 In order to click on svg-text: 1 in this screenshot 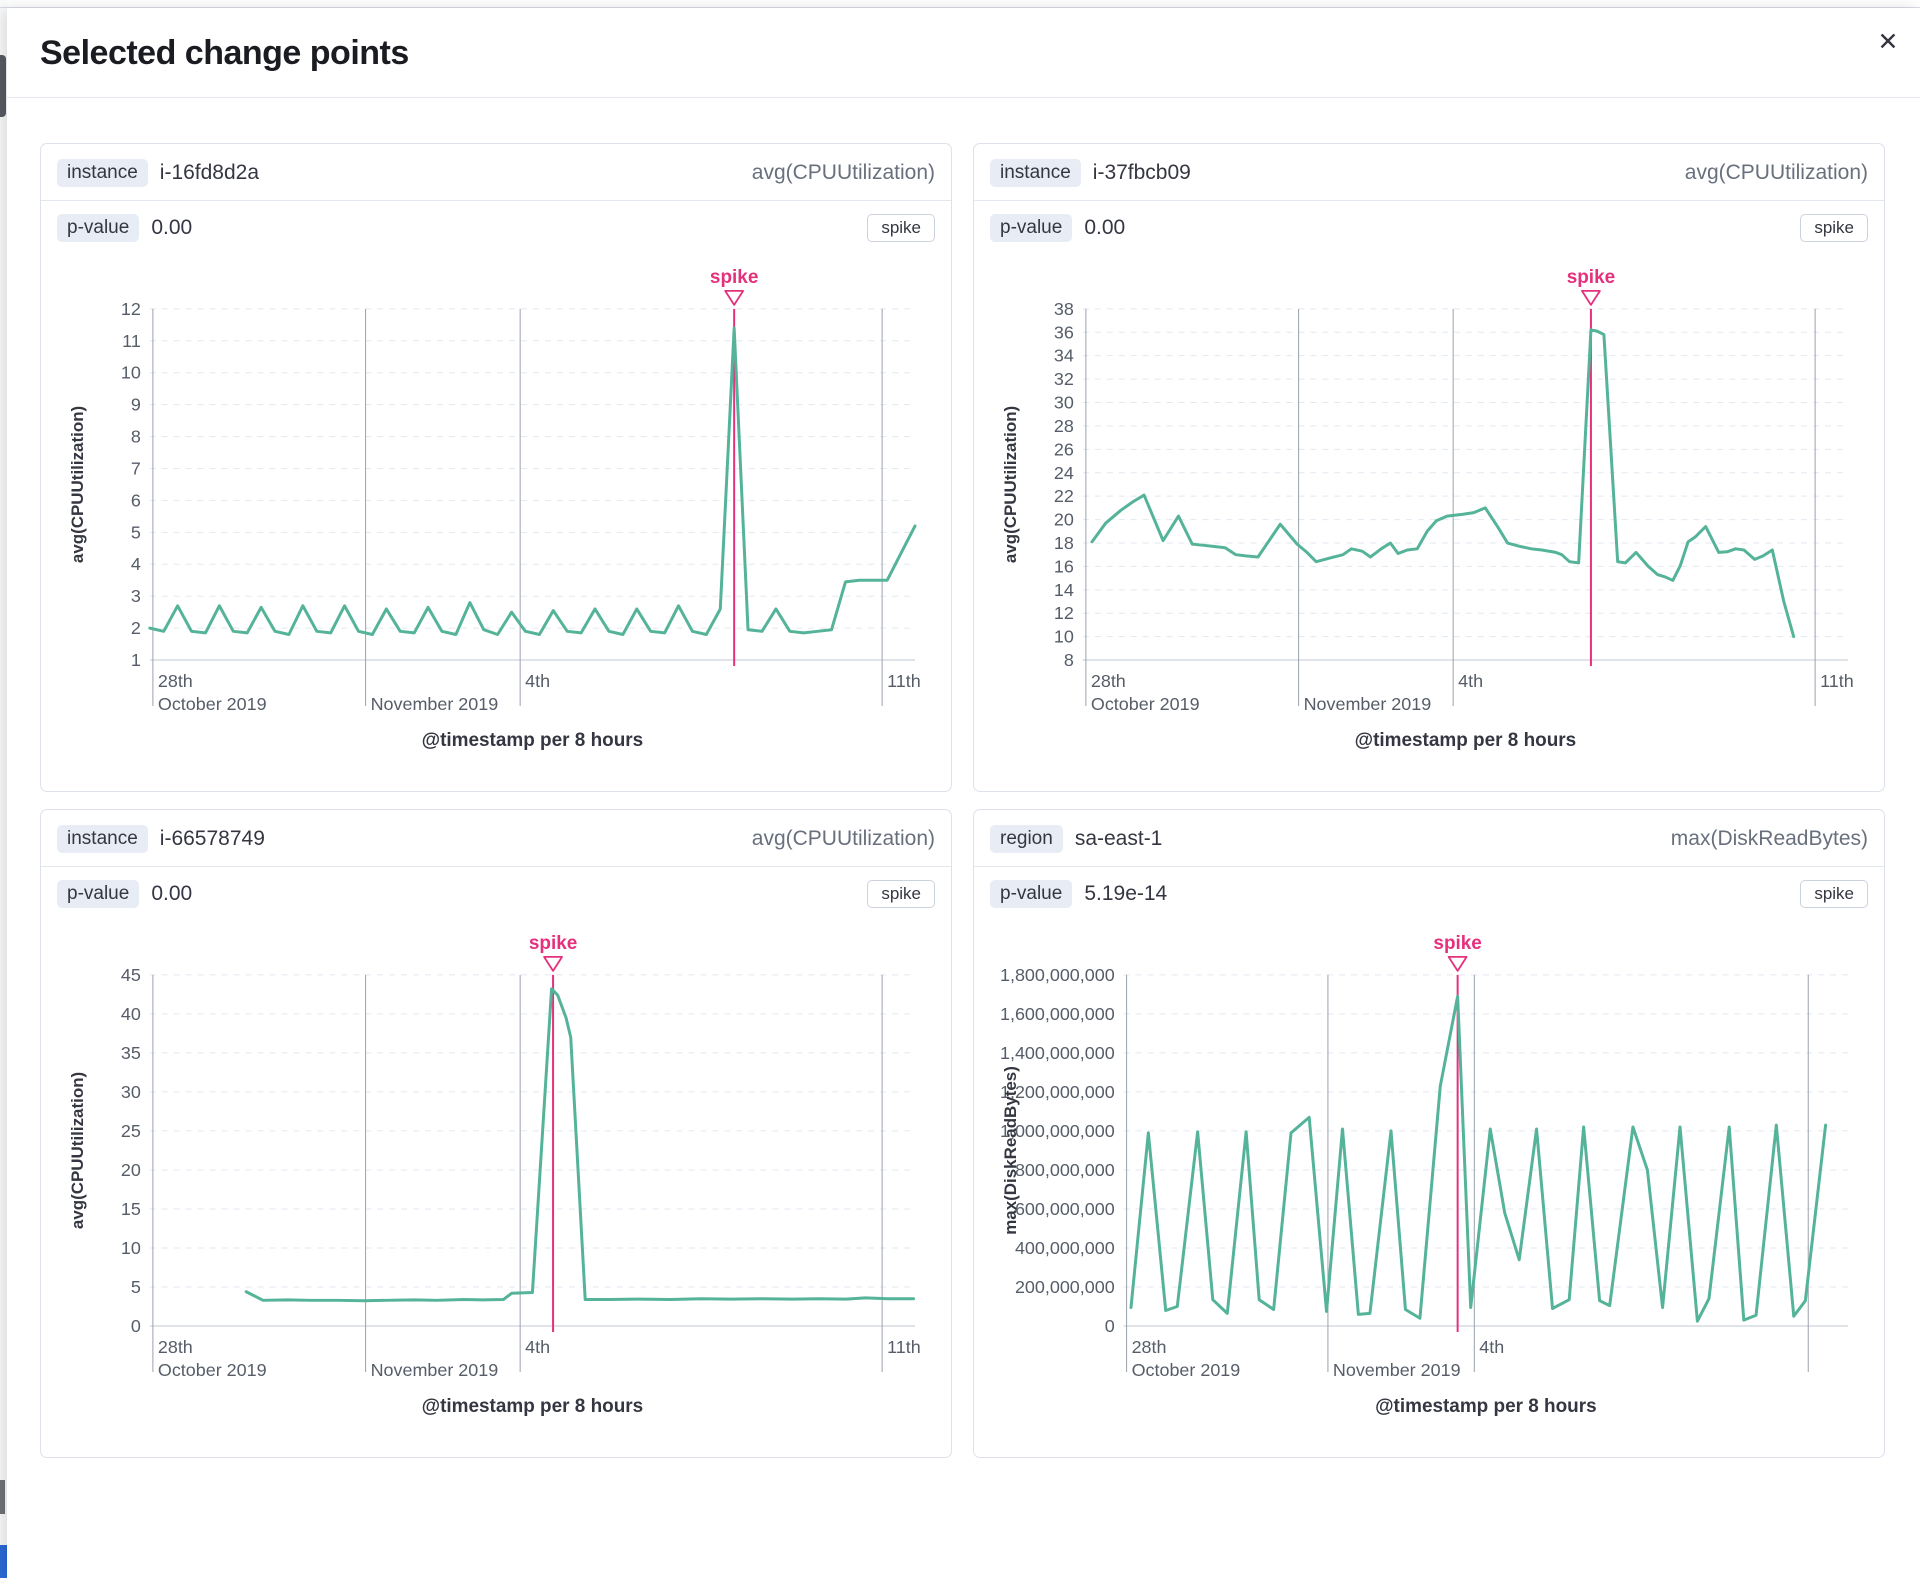, I will do `click(136, 660)`.